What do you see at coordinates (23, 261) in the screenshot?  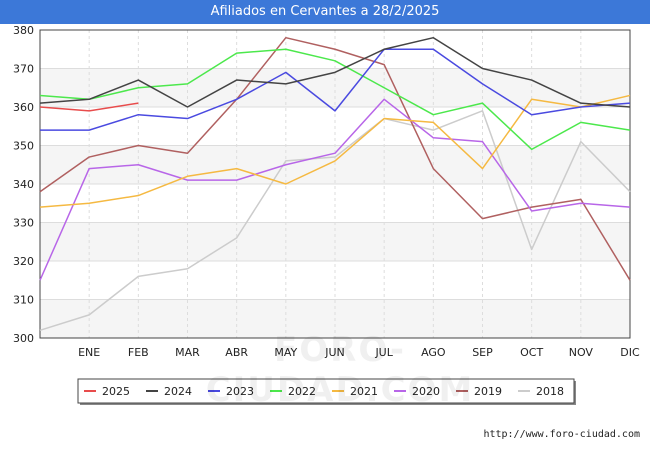 I see `y-tick-label: 320` at bounding box center [23, 261].